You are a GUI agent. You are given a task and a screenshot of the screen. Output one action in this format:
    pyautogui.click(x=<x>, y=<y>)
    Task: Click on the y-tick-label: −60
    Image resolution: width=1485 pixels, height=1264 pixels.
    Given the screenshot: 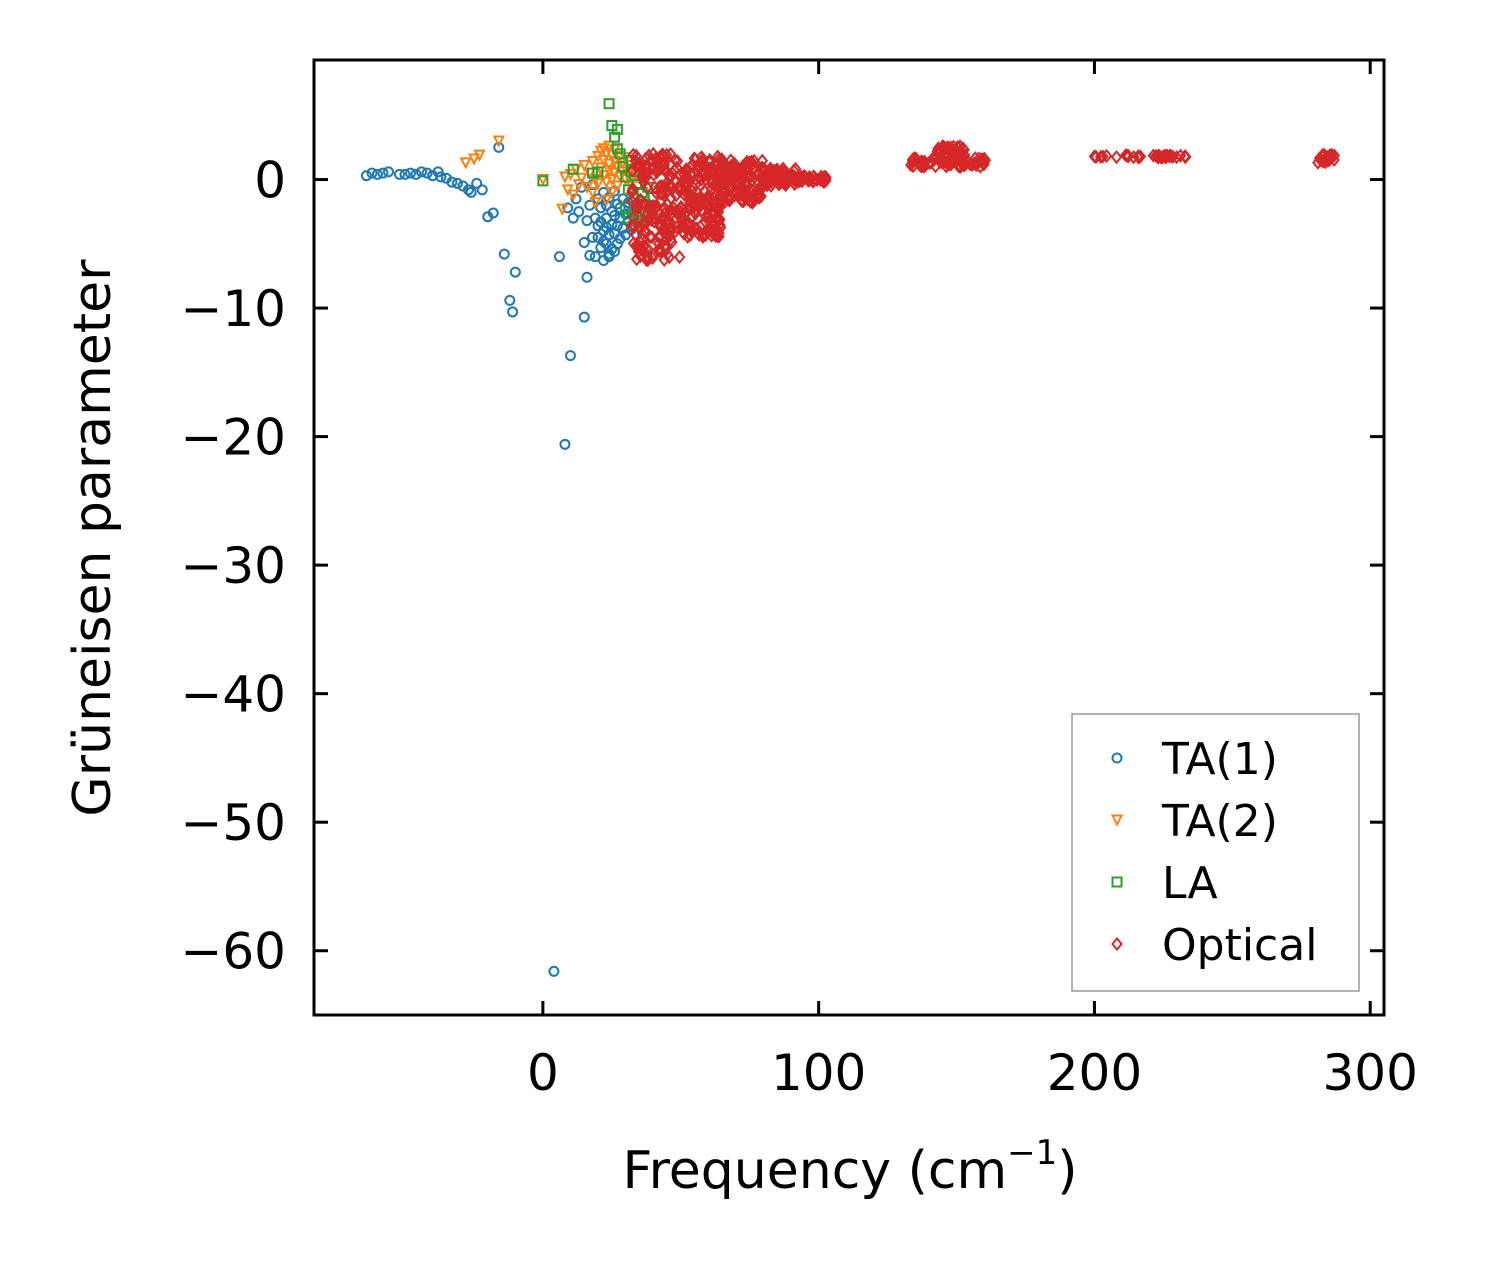 What is the action you would take?
    pyautogui.click(x=233, y=952)
    